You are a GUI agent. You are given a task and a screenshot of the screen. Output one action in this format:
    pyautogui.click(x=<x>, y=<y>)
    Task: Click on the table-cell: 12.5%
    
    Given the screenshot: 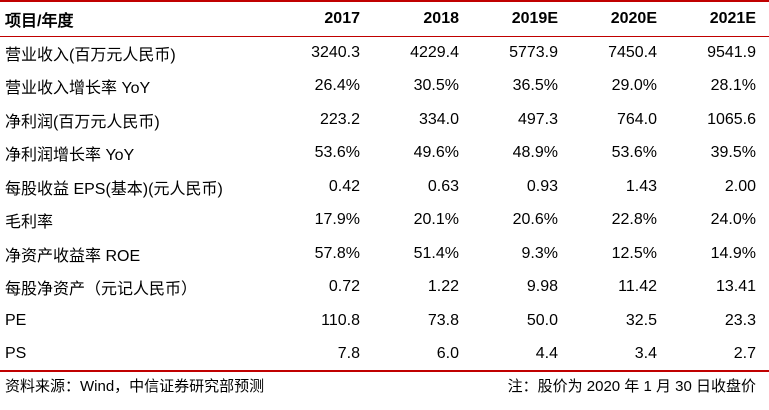 What is the action you would take?
    pyautogui.click(x=634, y=253)
    